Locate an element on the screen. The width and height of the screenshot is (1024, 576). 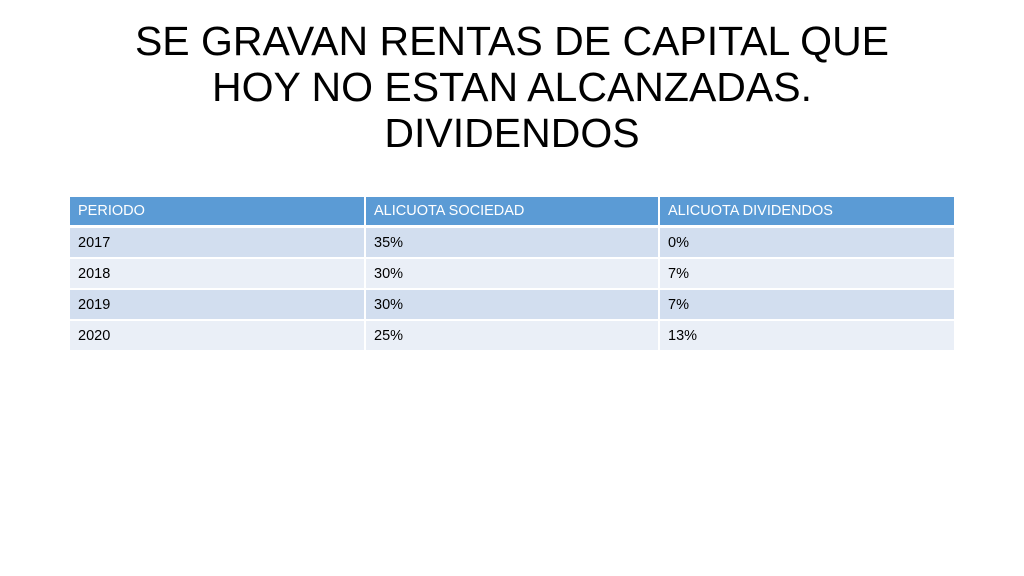
slide-title-line-1: SE GRAVAN RENTAS DE CAPITAL QUE is located at coordinates (512, 41).